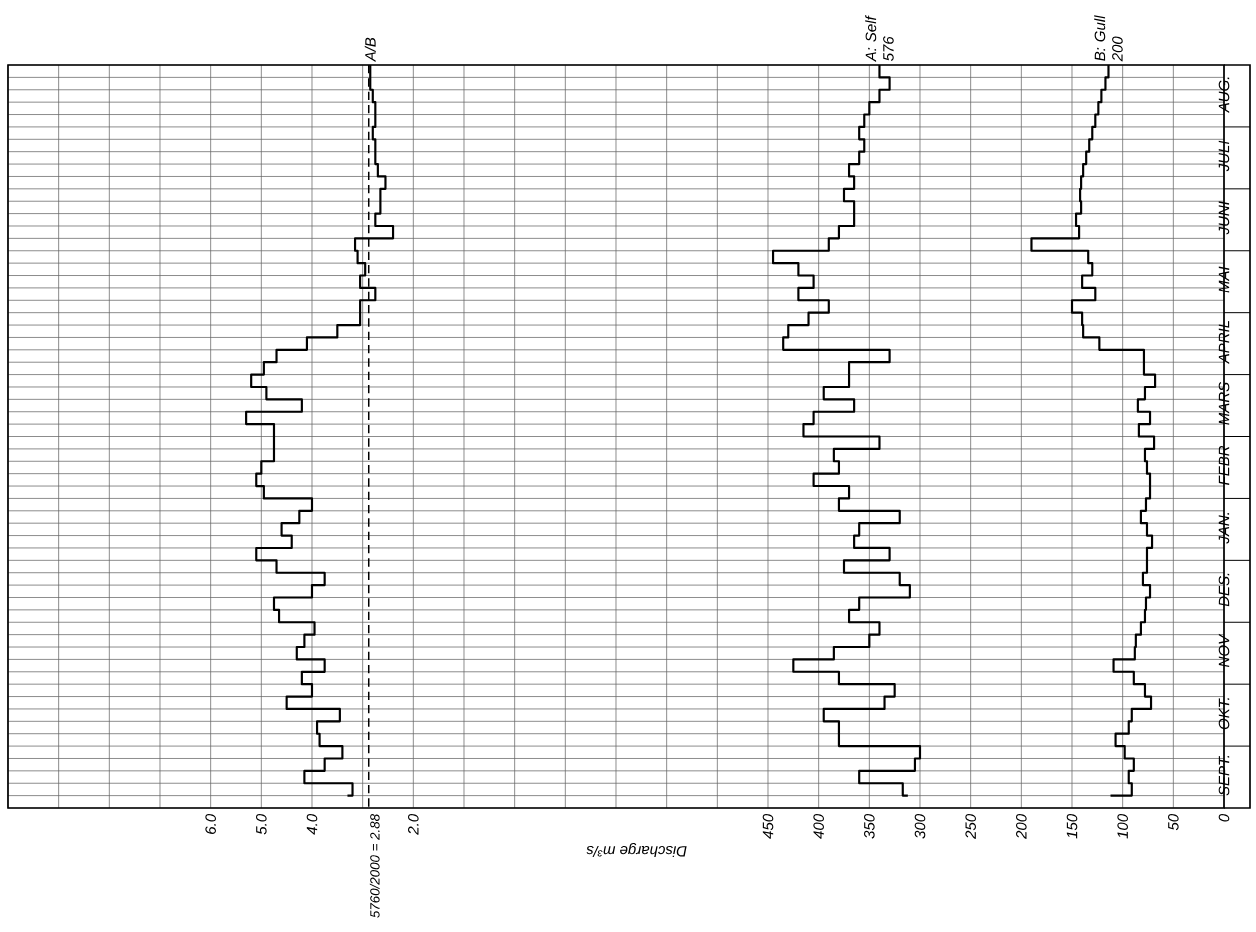  What do you see at coordinates (1224, 590) in the screenshot?
I see `y-tick-label: DES.` at bounding box center [1224, 590].